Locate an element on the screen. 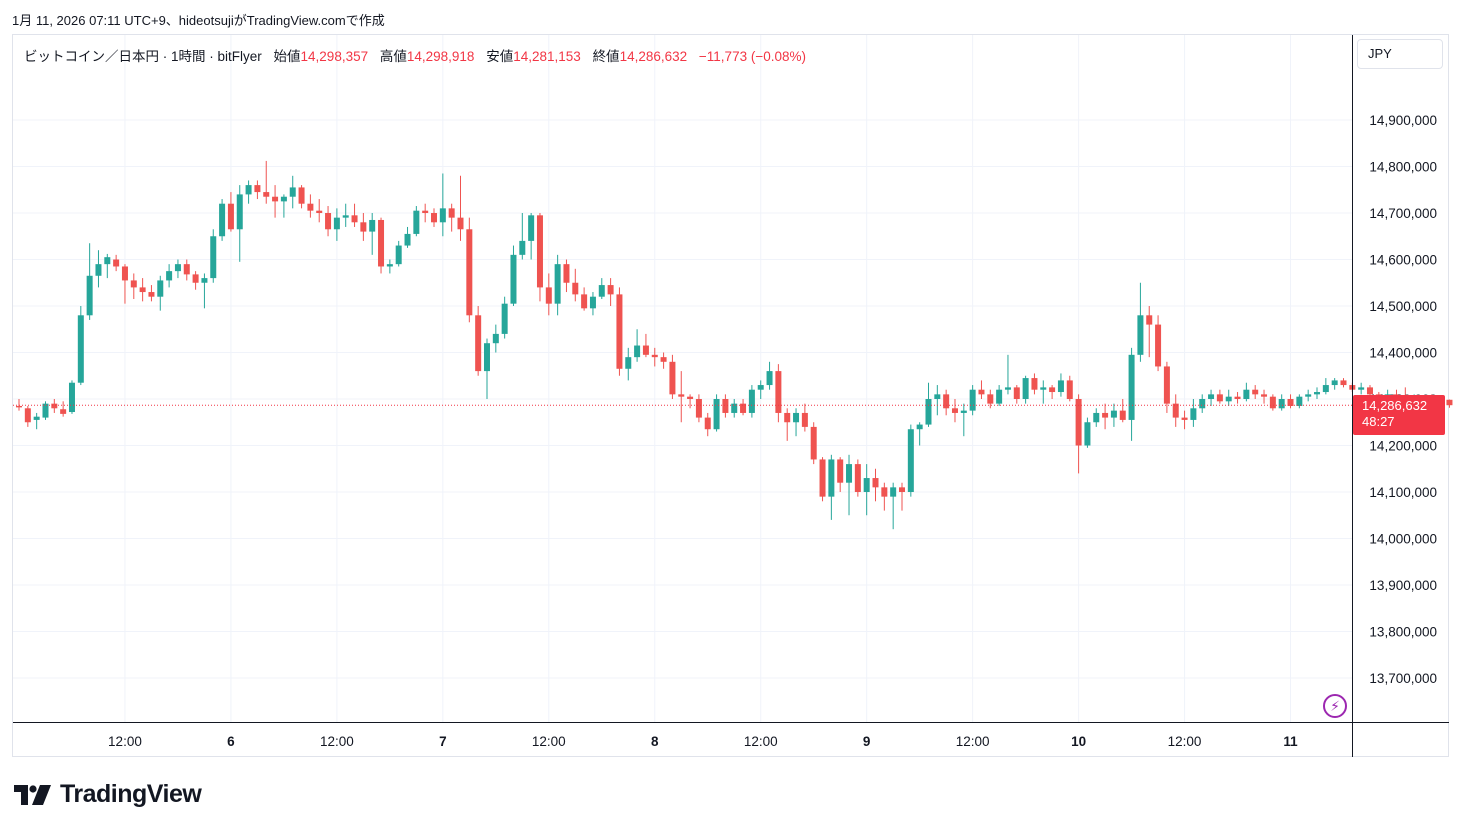 The width and height of the screenshot is (1462, 833). time-tick-label: 10 is located at coordinates (1078, 741).